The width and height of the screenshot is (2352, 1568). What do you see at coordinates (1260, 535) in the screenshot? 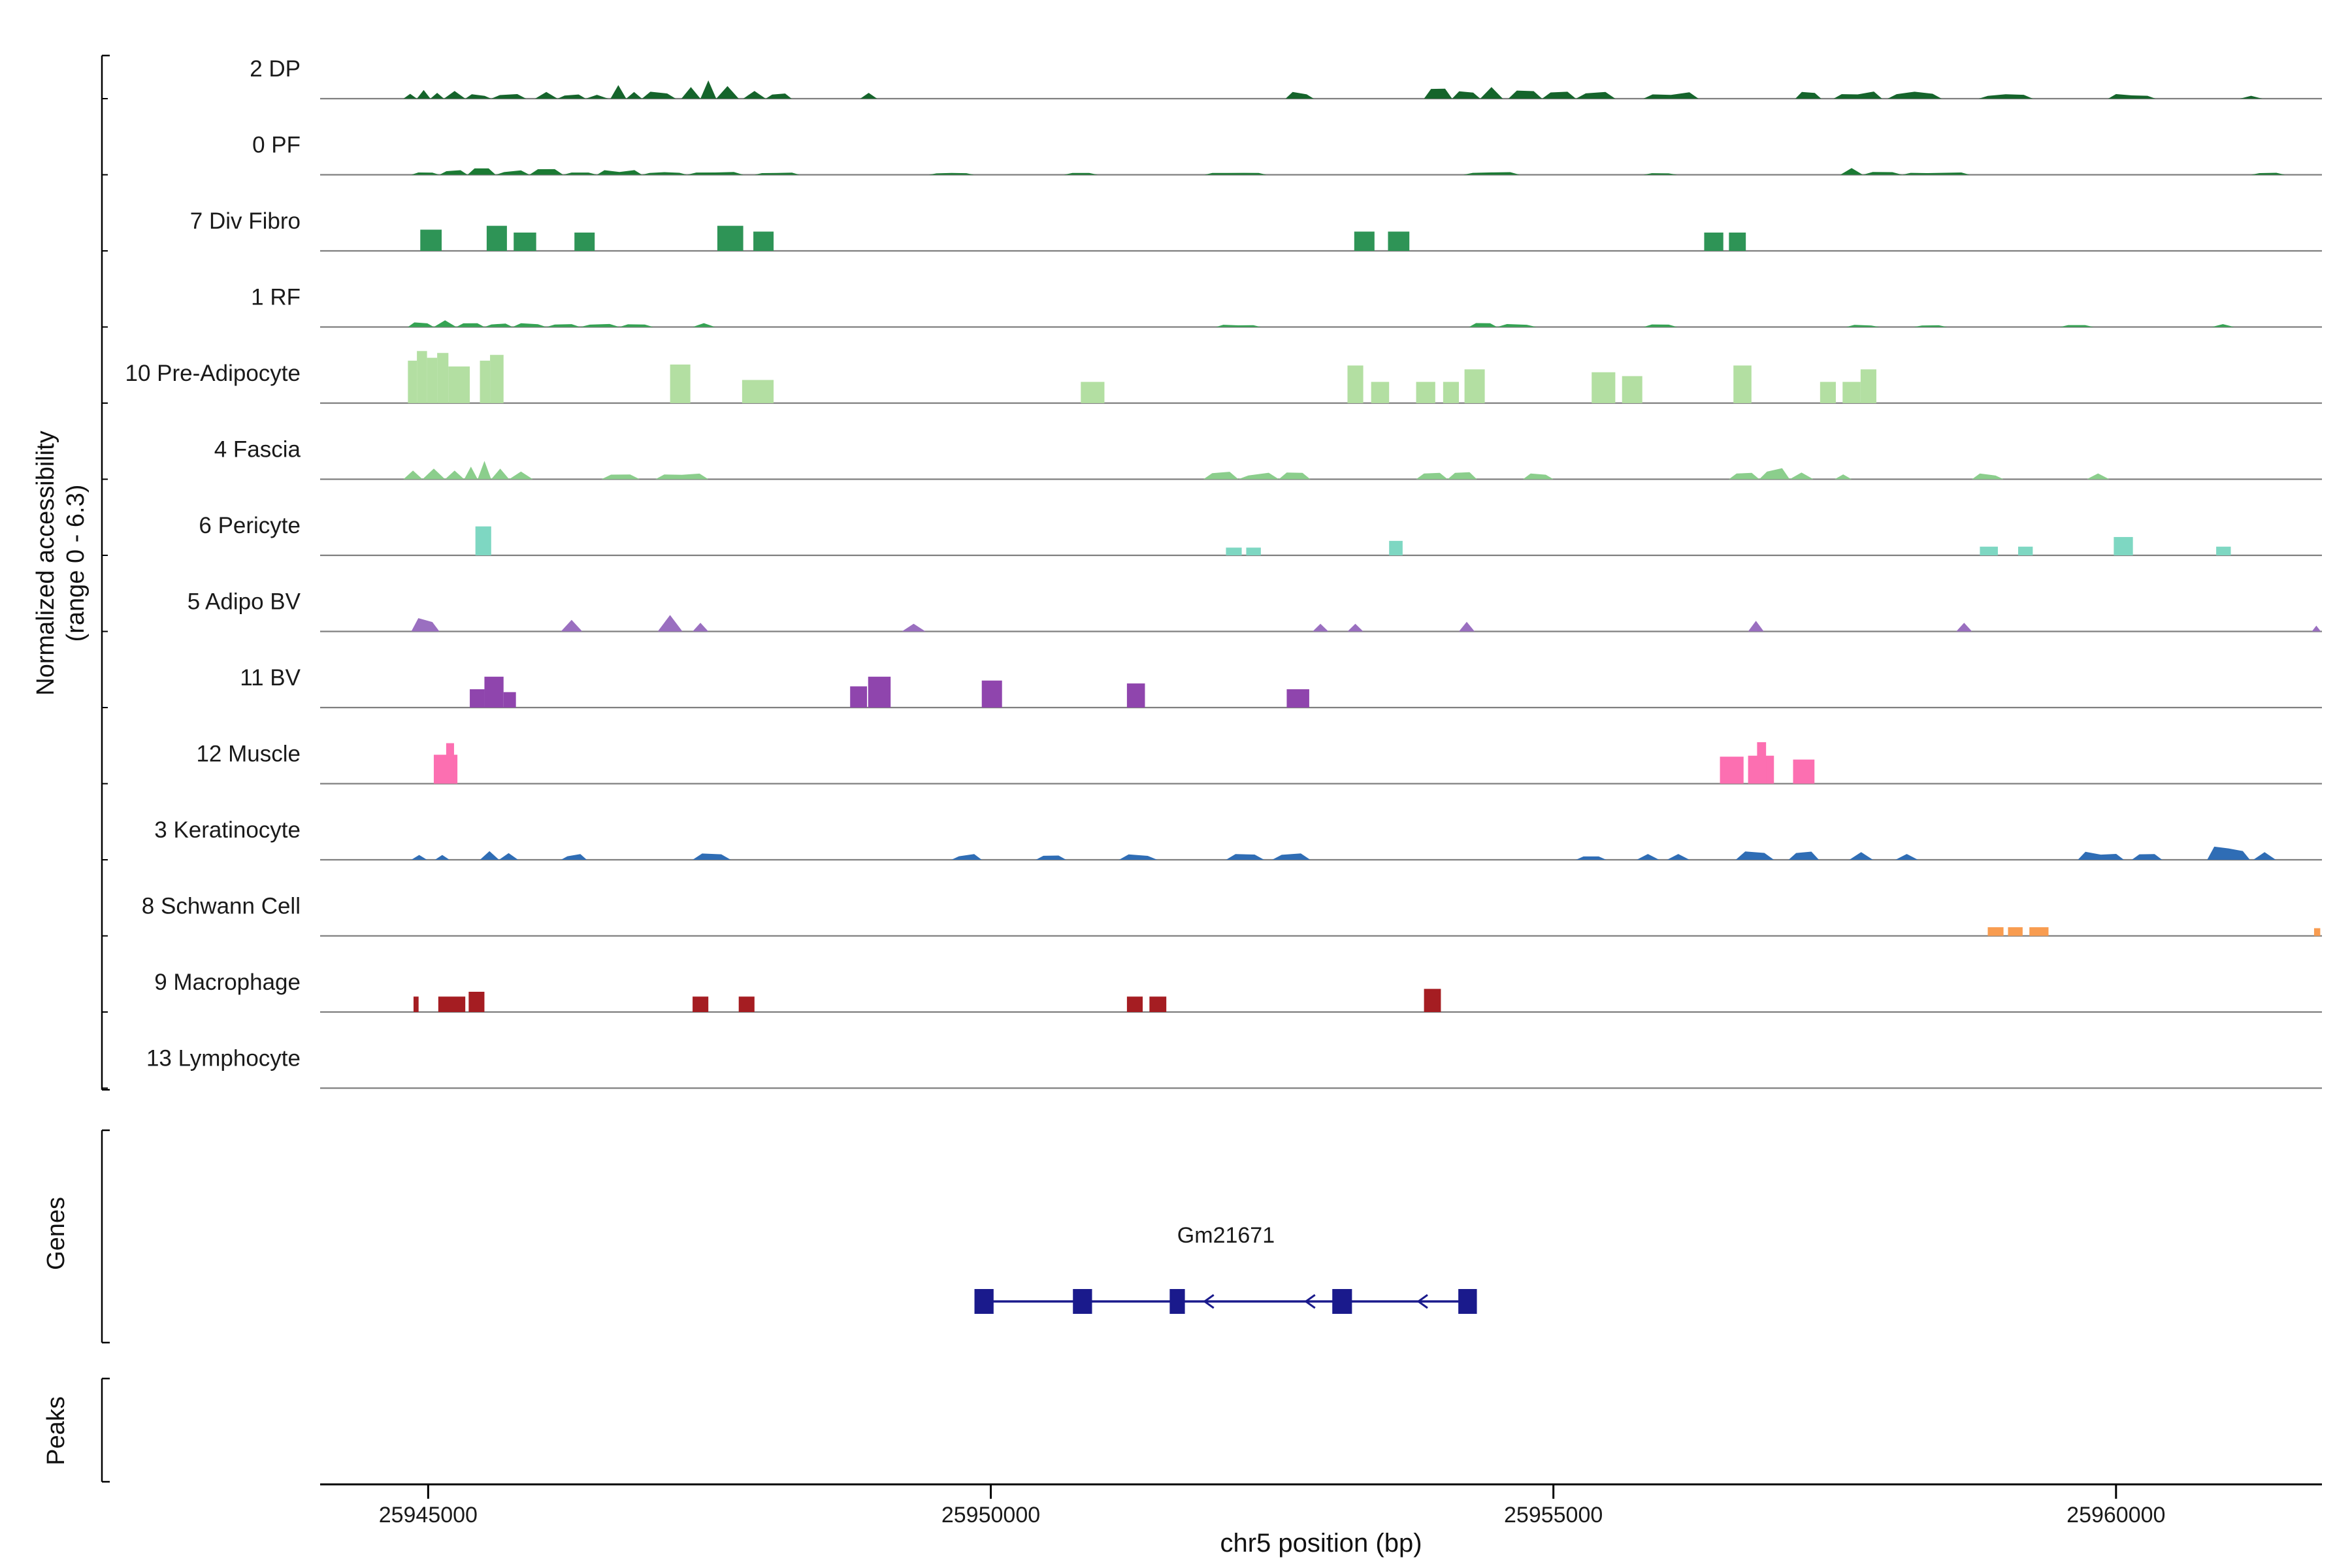
I see `track-6-pericyte: 6 Pericyte` at bounding box center [1260, 535].